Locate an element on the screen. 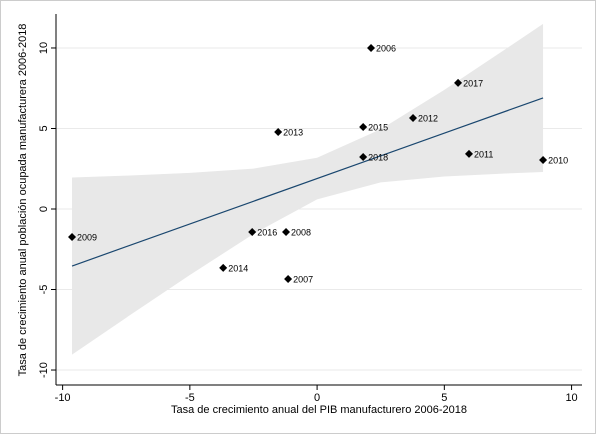 This screenshot has width=596, height=434. point-label: 2007 is located at coordinates (303, 279).